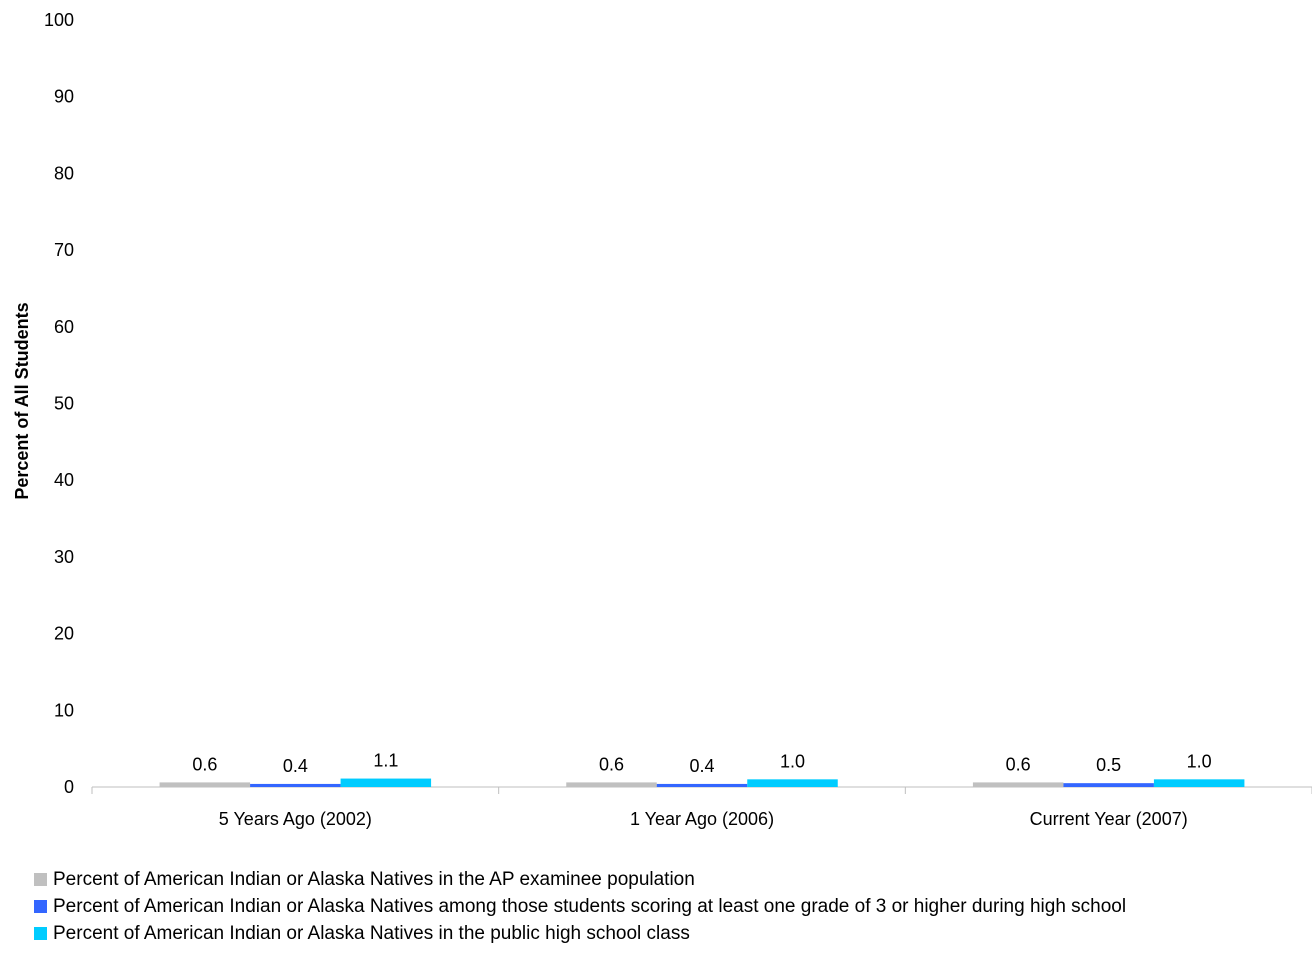 This screenshot has height=953, width=1312. Describe the element at coordinates (295, 819) in the screenshot. I see `x-category-label: 5 Years Ago (2002)` at that location.